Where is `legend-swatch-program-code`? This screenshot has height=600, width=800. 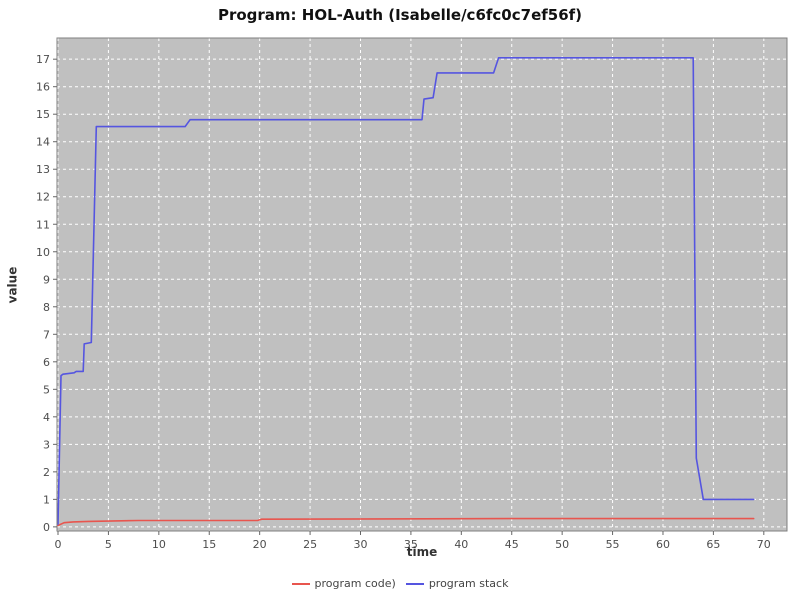 legend-swatch-program-code is located at coordinates (300, 583).